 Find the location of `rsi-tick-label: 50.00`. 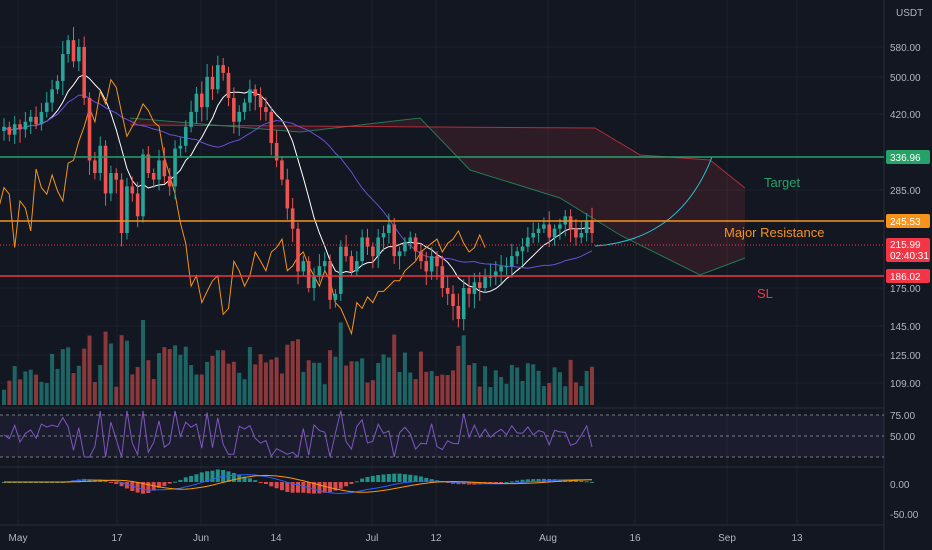

rsi-tick-label: 50.00 is located at coordinates (902, 437).